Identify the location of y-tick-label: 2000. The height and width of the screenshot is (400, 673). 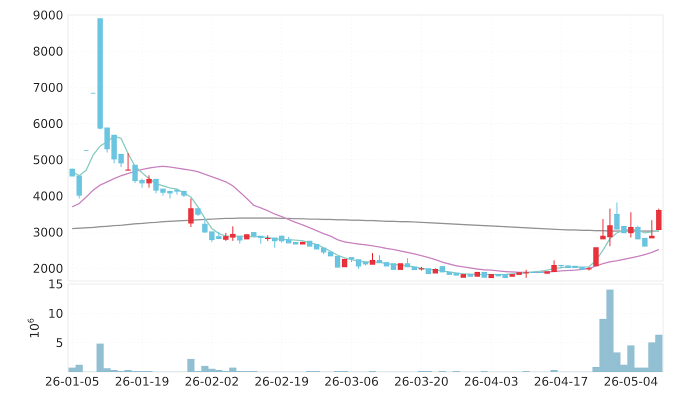
(48, 268).